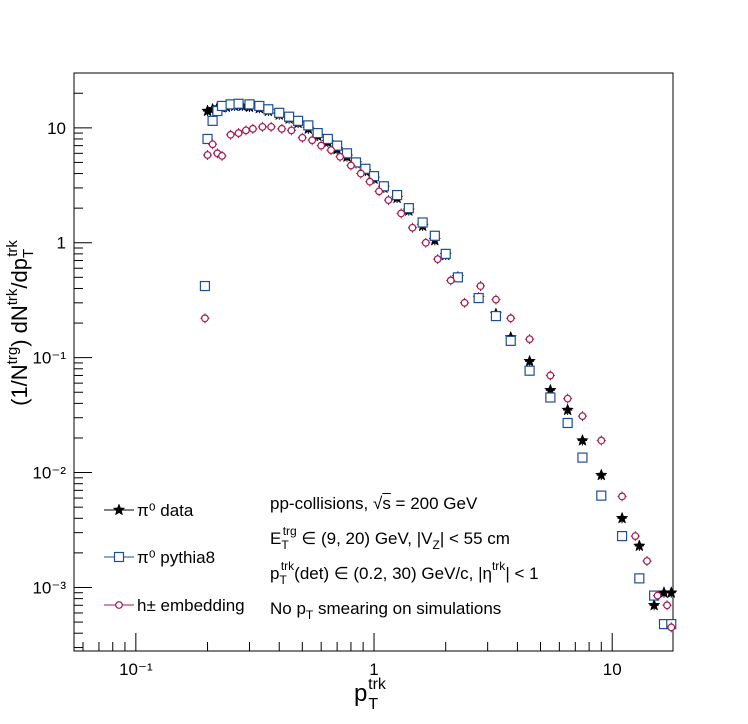  Describe the element at coordinates (20, 323) in the screenshot. I see `y-axis-title: (1/Ntrg) dNtrk/dpTtrk` at that location.